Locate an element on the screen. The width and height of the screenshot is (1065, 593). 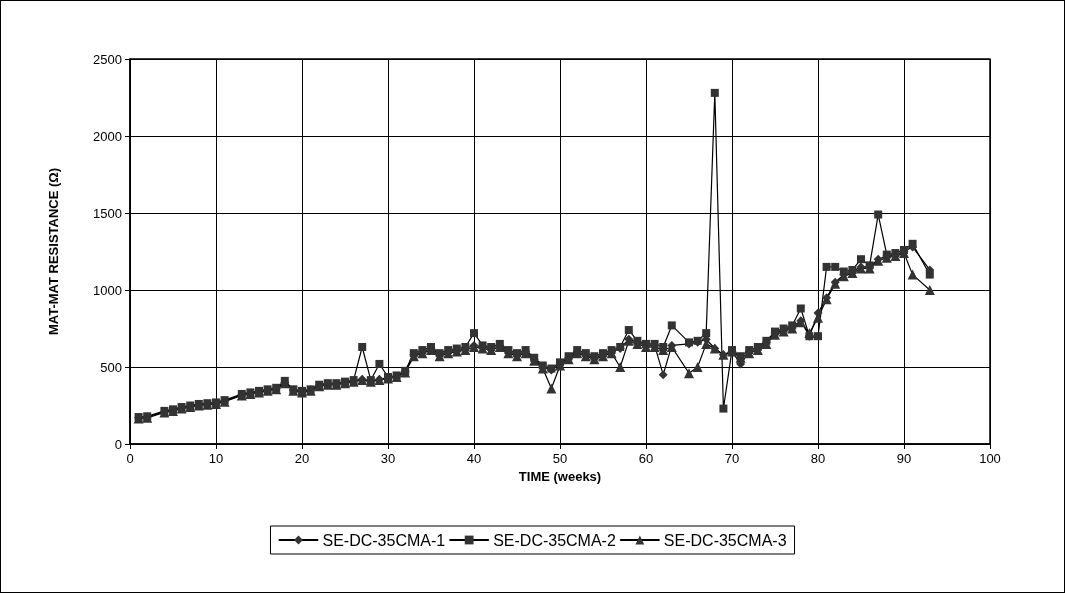
x-tick-label: 50 is located at coordinates (560, 458).